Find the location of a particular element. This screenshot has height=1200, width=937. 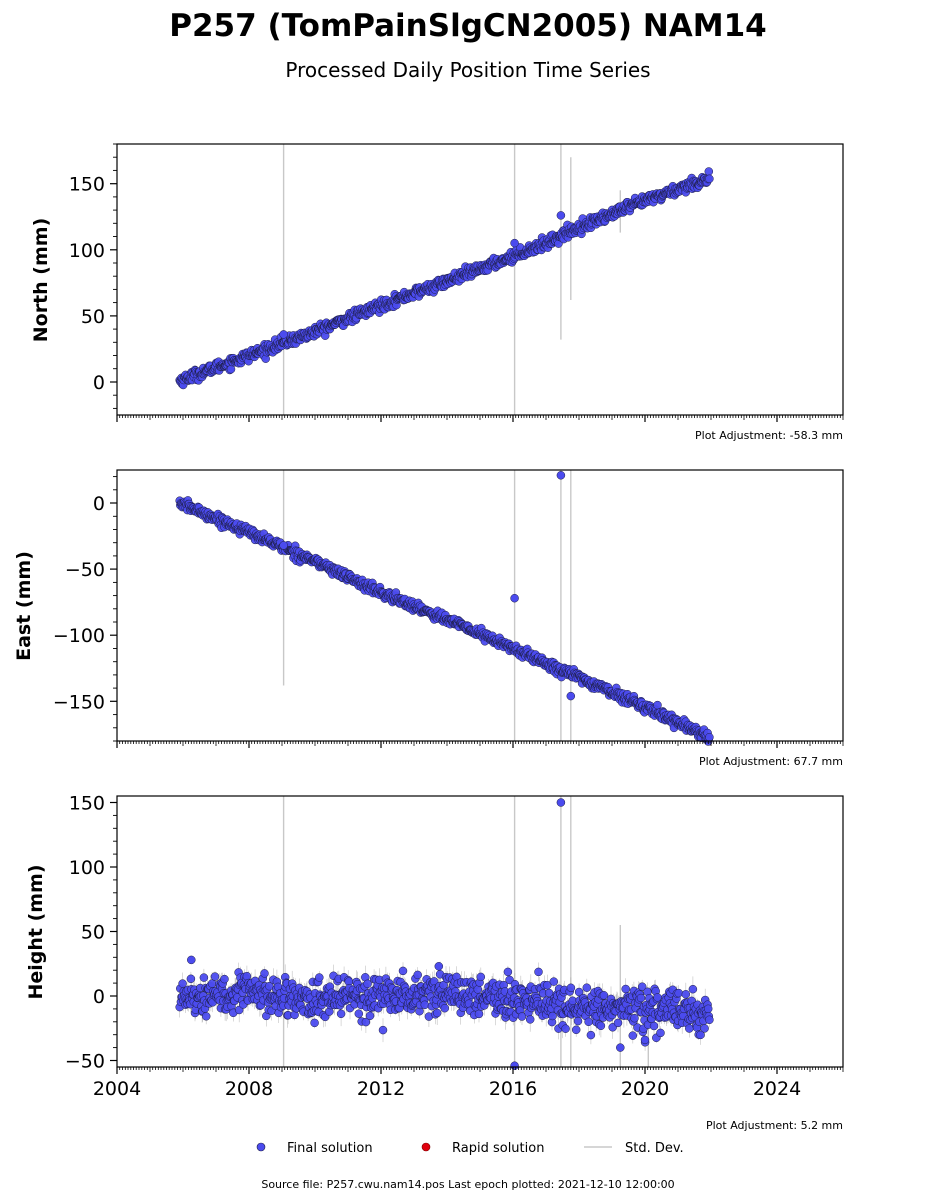

y-tick-label: −100 is located at coordinates (79, 636).